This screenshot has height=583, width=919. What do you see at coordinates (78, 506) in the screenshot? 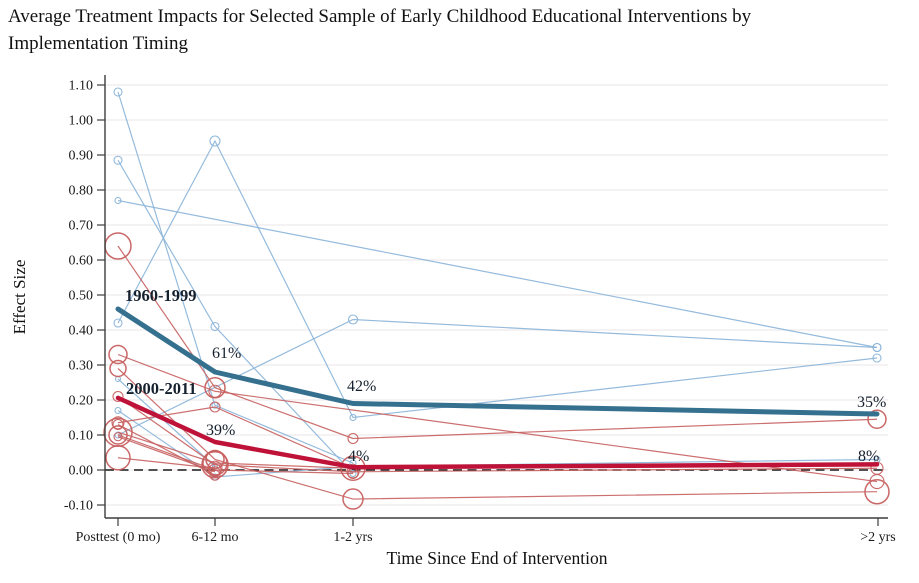
I see `y-tick-label: -0.10` at bounding box center [78, 506].